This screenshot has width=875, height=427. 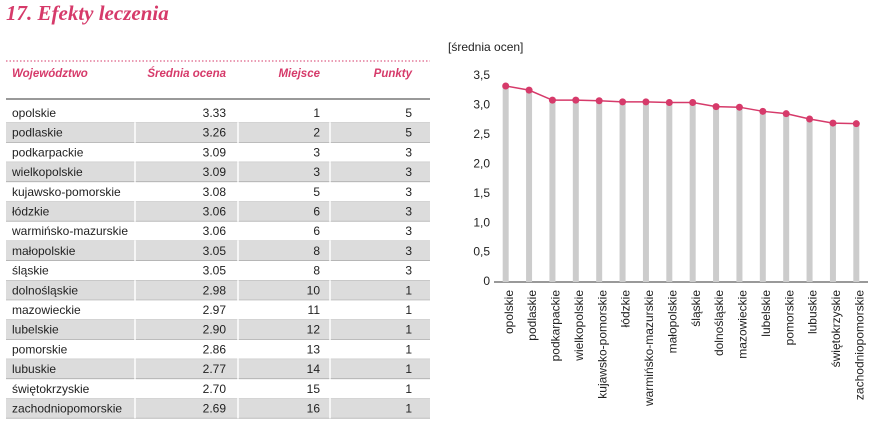 I want to click on y-tick-label: 2,5, so click(x=481, y=134).